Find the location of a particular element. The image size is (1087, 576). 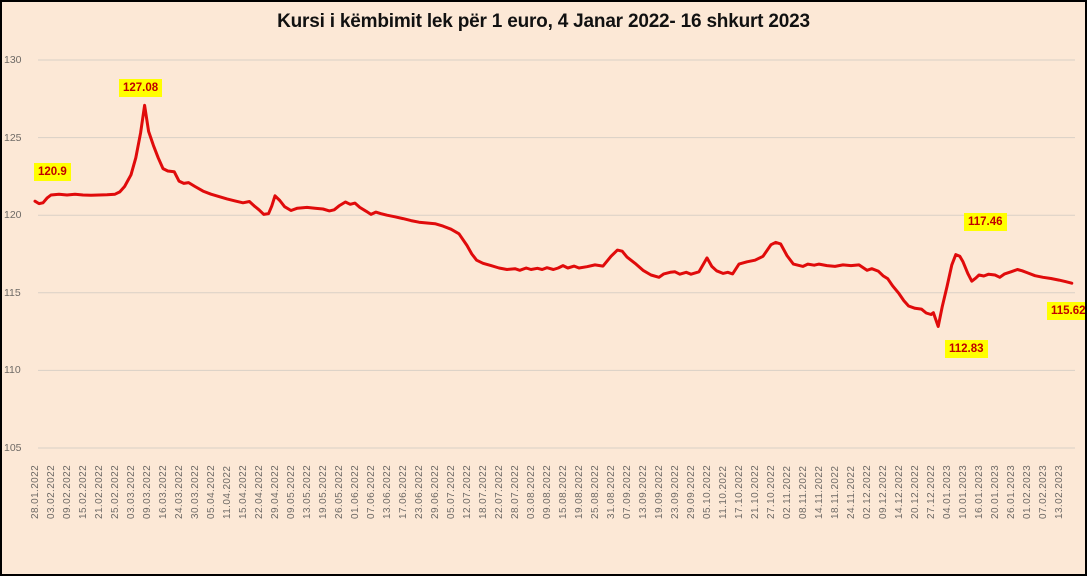

x-axis-tick-label: 18.11.2022 is located at coordinates (835, 492).